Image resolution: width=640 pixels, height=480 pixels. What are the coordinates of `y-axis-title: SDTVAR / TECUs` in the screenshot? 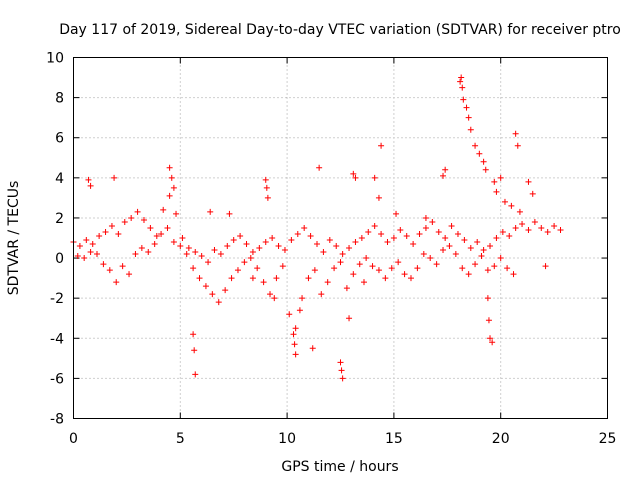 It's located at (14, 238).